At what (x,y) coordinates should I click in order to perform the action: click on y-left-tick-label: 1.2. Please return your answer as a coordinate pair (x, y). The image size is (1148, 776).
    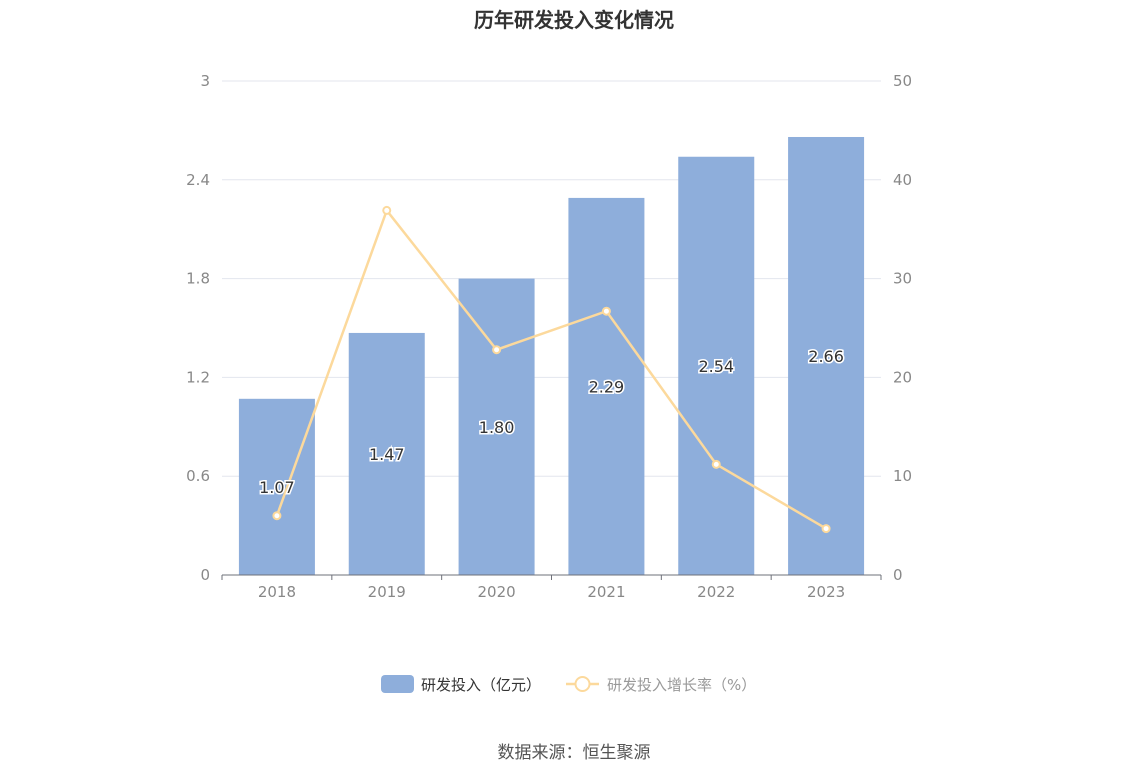
    Looking at the image, I should click on (198, 377).